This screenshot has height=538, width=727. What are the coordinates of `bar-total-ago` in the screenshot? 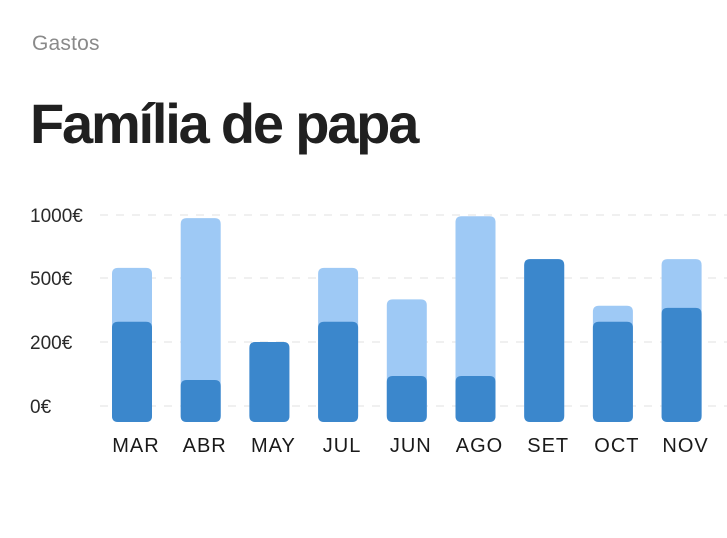 It's located at (475, 319).